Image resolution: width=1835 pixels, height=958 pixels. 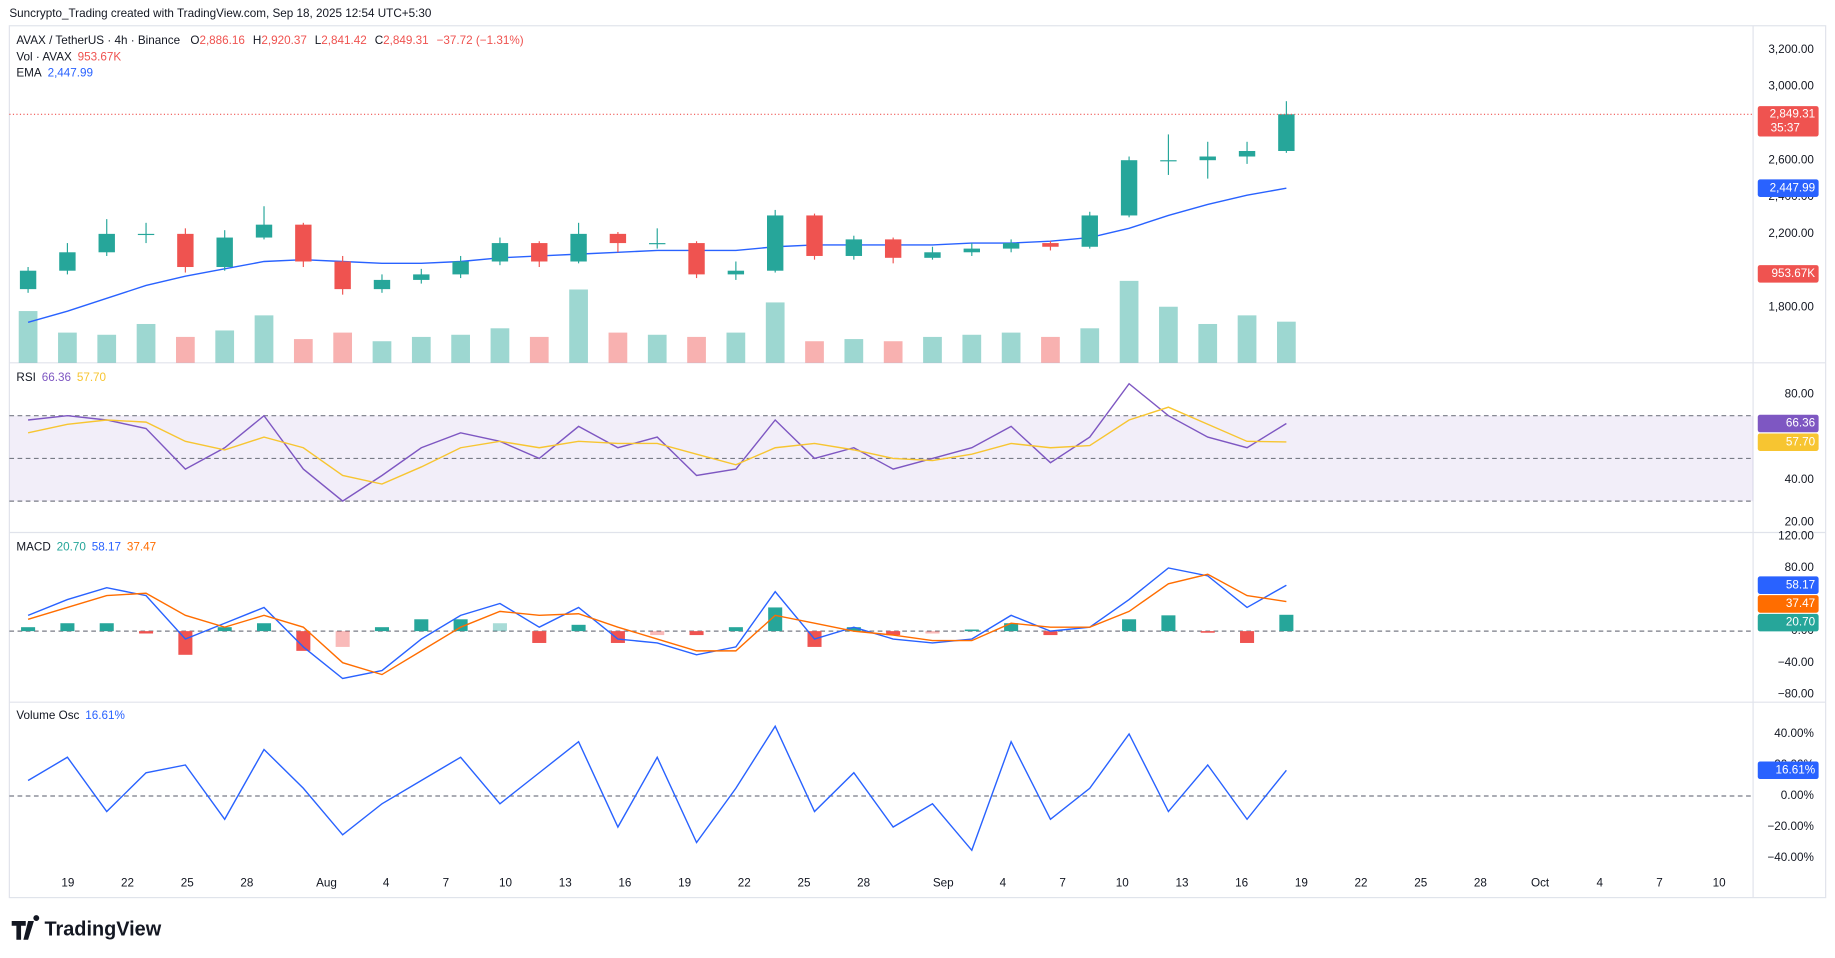 I want to click on rsi-title: RSI, so click(x=25, y=377).